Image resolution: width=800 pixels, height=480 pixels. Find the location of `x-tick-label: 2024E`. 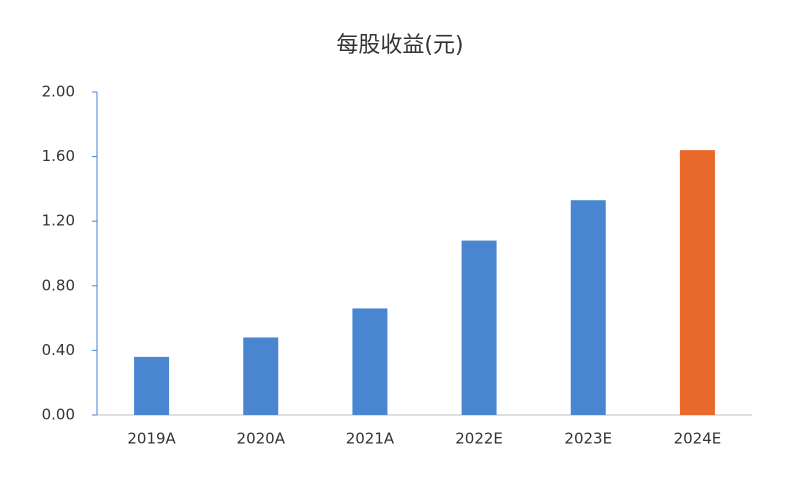

x-tick-label: 2024E is located at coordinates (698, 439).